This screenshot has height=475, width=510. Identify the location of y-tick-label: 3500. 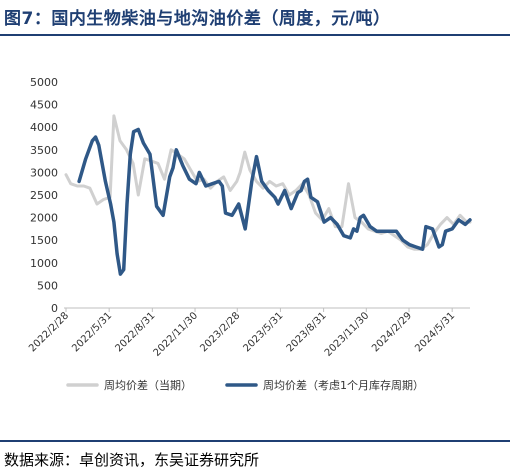
(44, 150).